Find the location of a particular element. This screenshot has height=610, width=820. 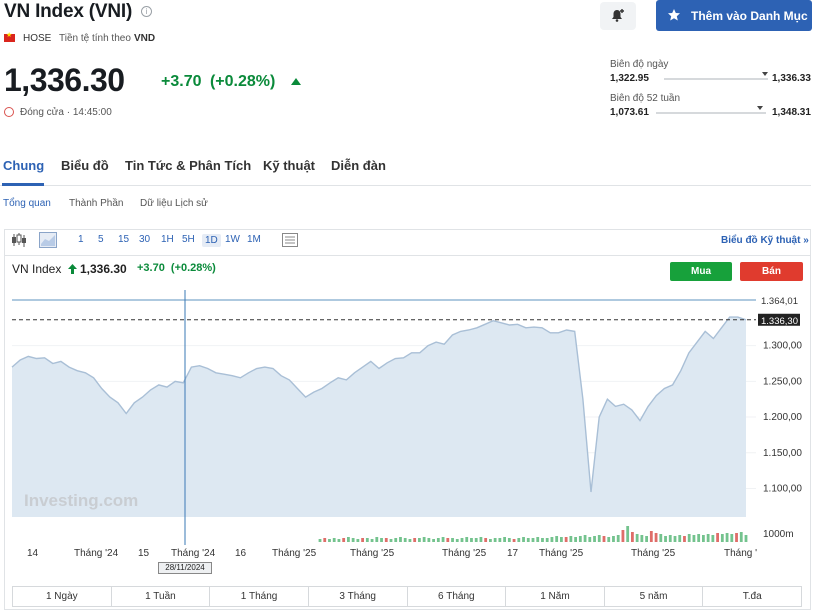

last-price-tag-box is located at coordinates (779, 319).